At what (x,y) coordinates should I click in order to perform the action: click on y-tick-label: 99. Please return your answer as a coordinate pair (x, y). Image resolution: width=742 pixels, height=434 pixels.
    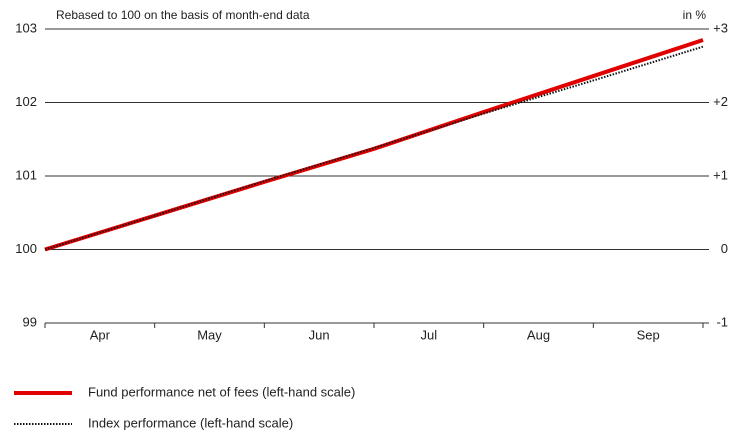
    Looking at the image, I should click on (30, 321).